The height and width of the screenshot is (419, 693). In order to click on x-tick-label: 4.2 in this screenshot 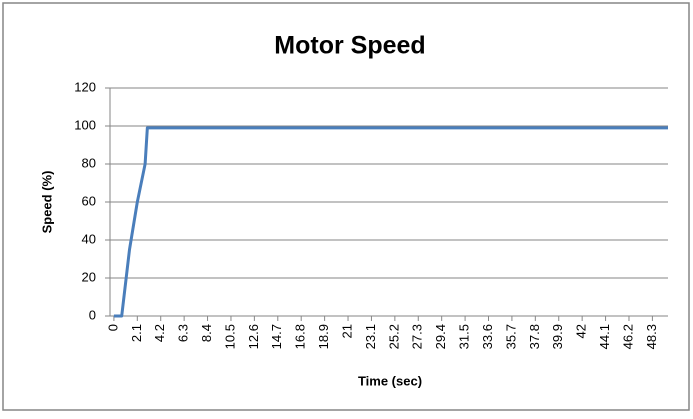, I will do `click(159, 333)`.